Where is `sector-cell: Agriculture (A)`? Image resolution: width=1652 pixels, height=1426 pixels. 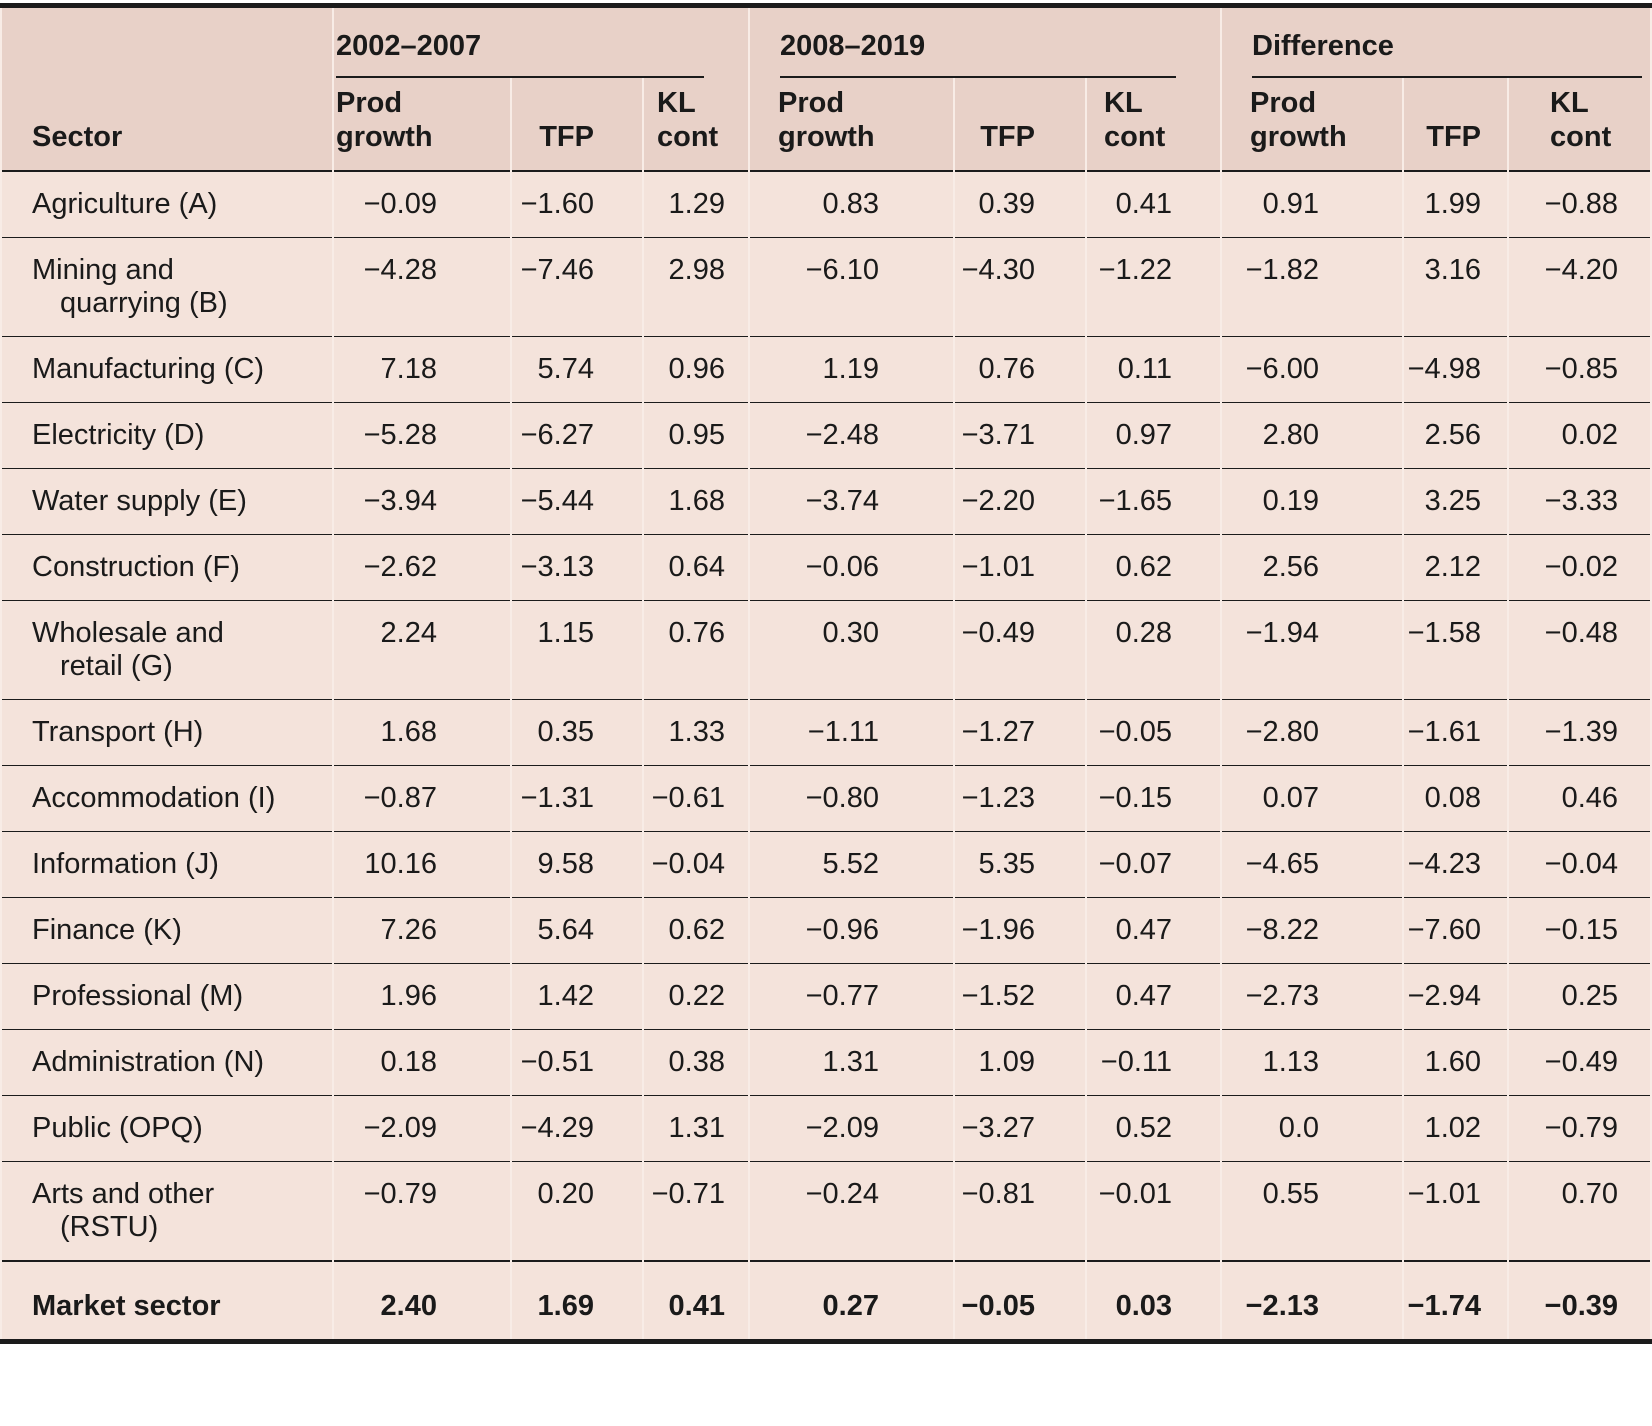 sector-cell: Agriculture (A) is located at coordinates (167, 205).